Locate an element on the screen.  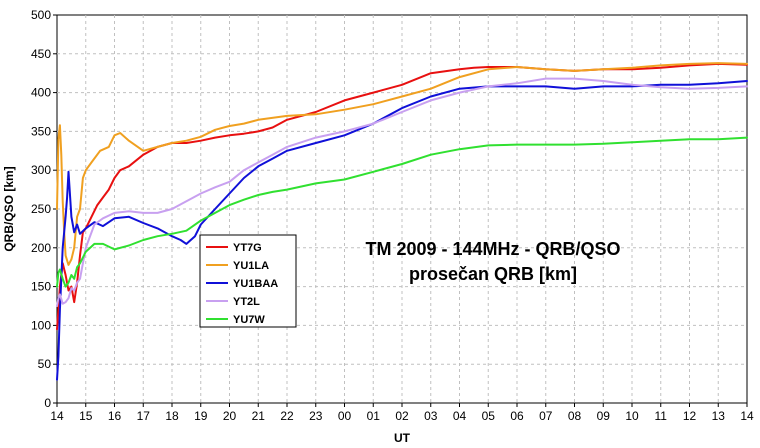
legend-label-yu7w: YU7W is located at coordinates (249, 320).